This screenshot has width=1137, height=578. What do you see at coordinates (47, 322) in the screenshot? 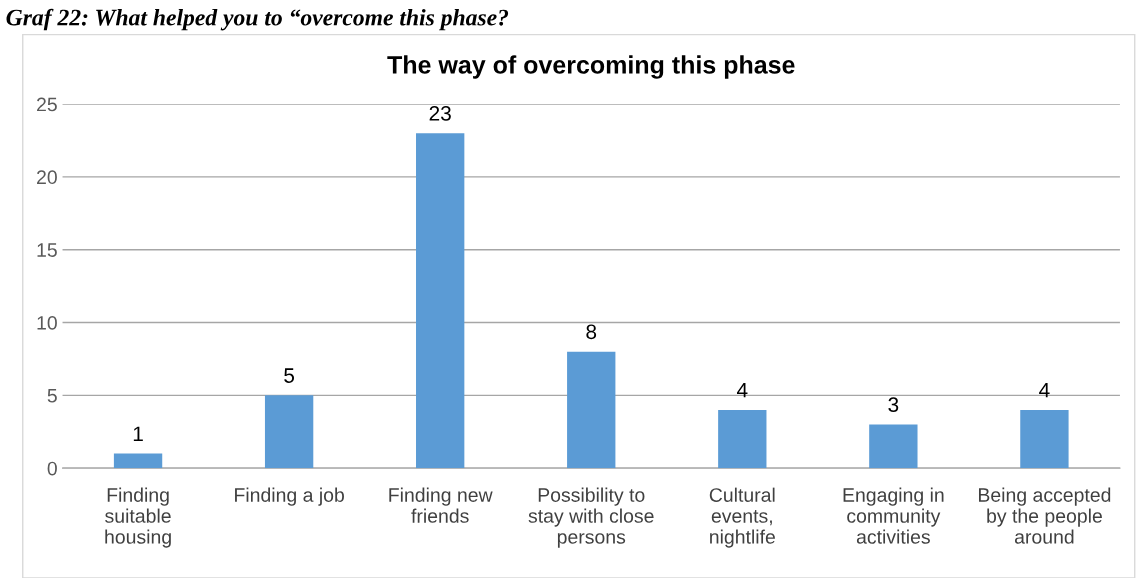
I see `y-tick-label: 10` at bounding box center [47, 322].